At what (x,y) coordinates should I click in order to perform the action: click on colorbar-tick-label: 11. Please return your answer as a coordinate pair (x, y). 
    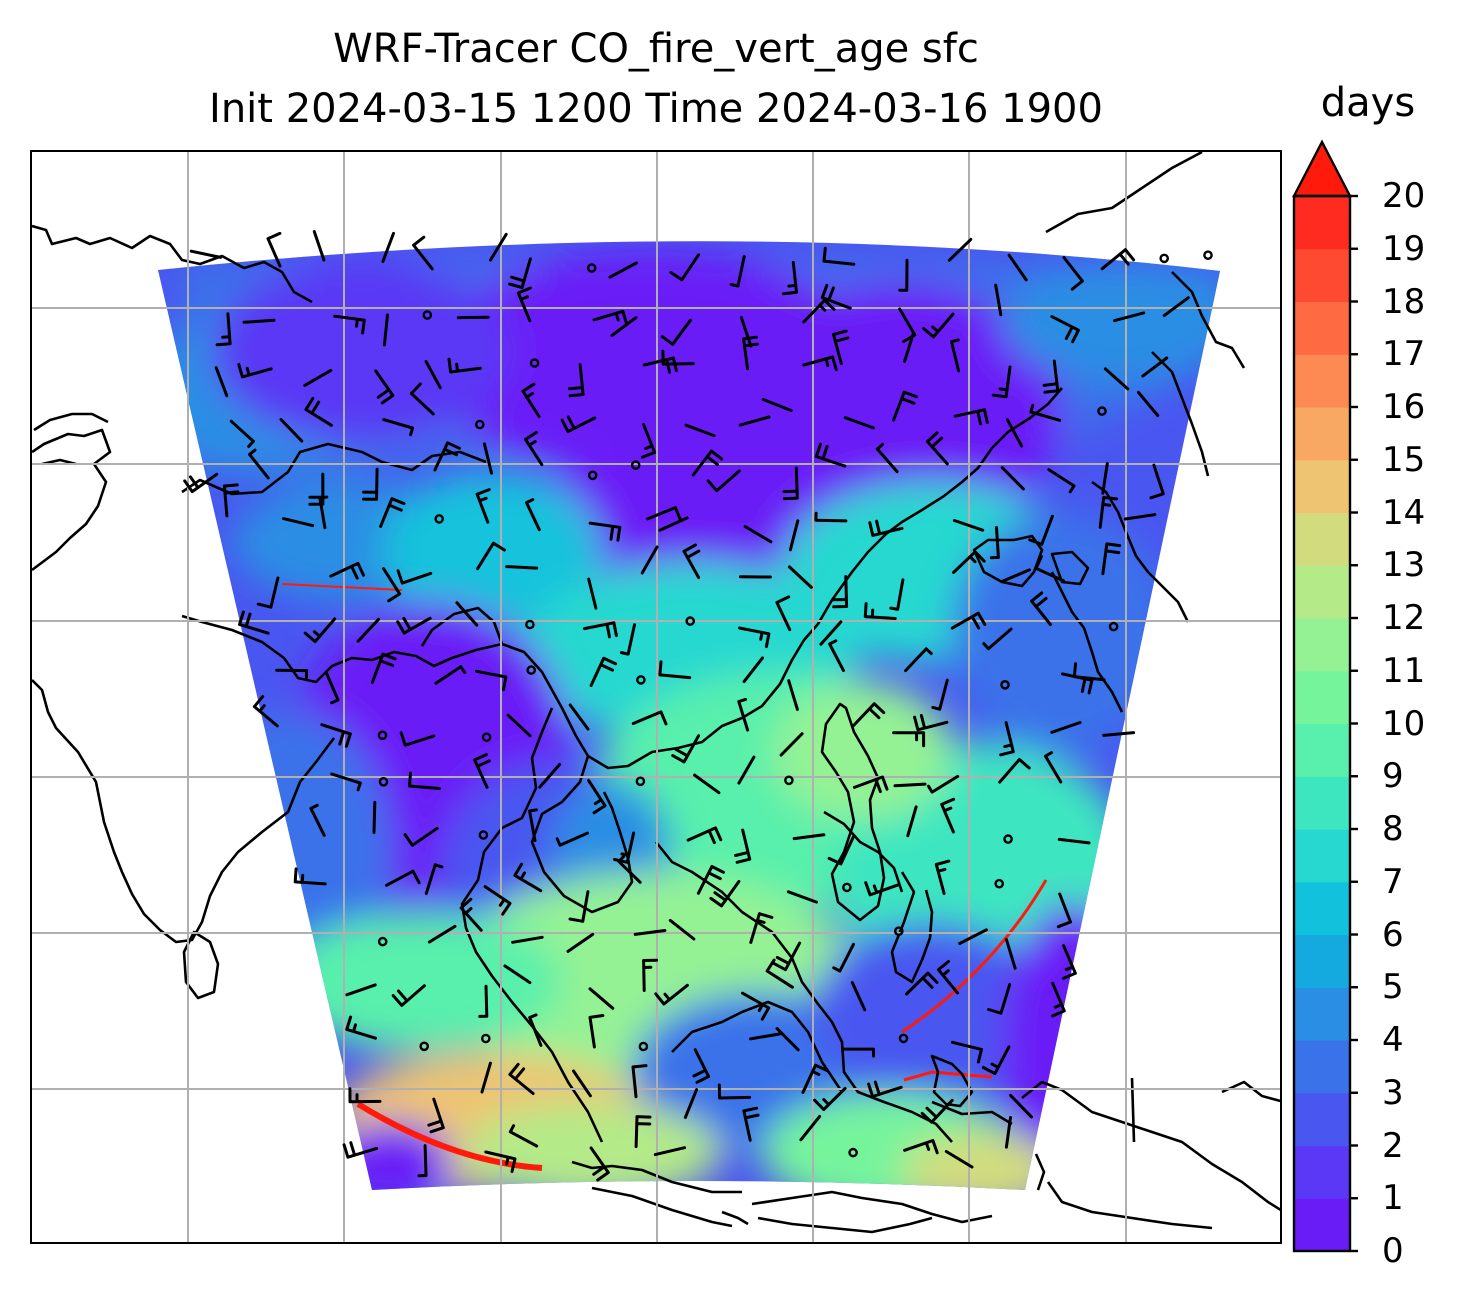
    Looking at the image, I should click on (1404, 670).